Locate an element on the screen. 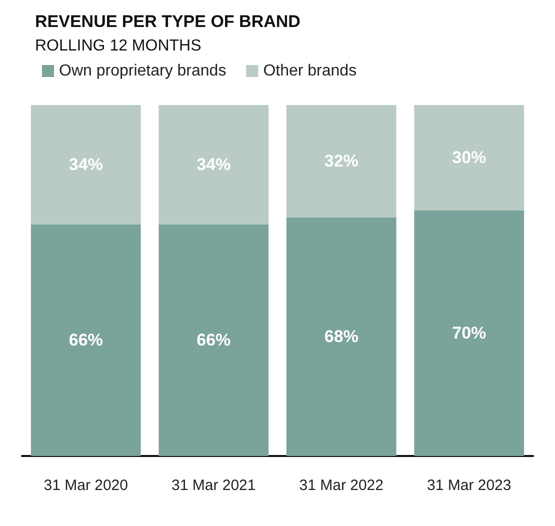 The height and width of the screenshot is (526, 555). chart-subtitle: ROLLING 12 MONTHS is located at coordinates (118, 46).